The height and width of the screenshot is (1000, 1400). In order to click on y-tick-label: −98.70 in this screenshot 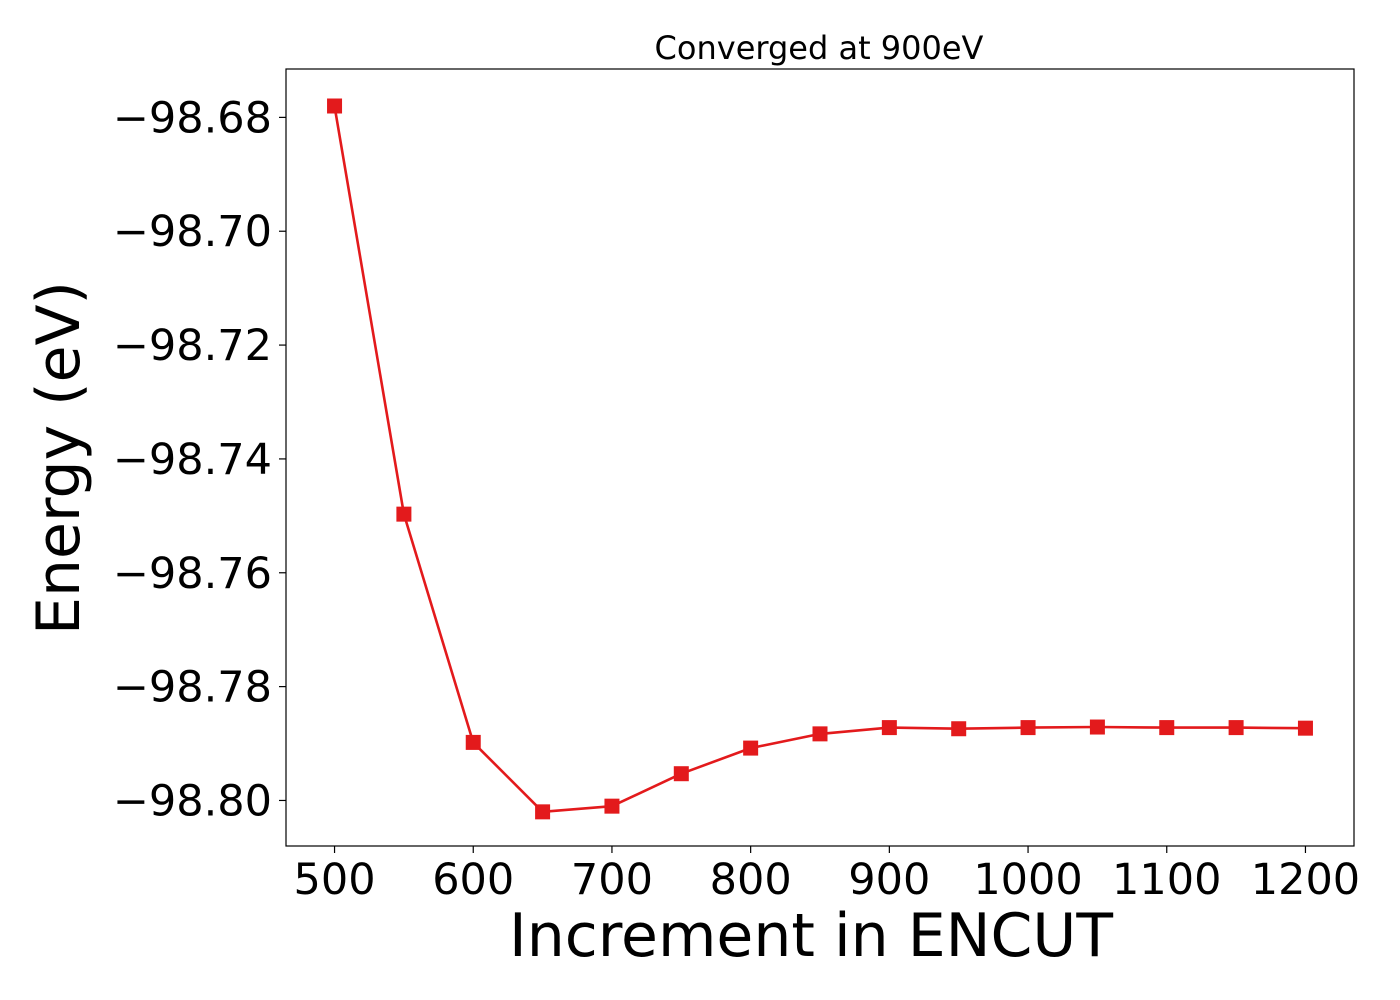, I will do `click(192, 232)`.